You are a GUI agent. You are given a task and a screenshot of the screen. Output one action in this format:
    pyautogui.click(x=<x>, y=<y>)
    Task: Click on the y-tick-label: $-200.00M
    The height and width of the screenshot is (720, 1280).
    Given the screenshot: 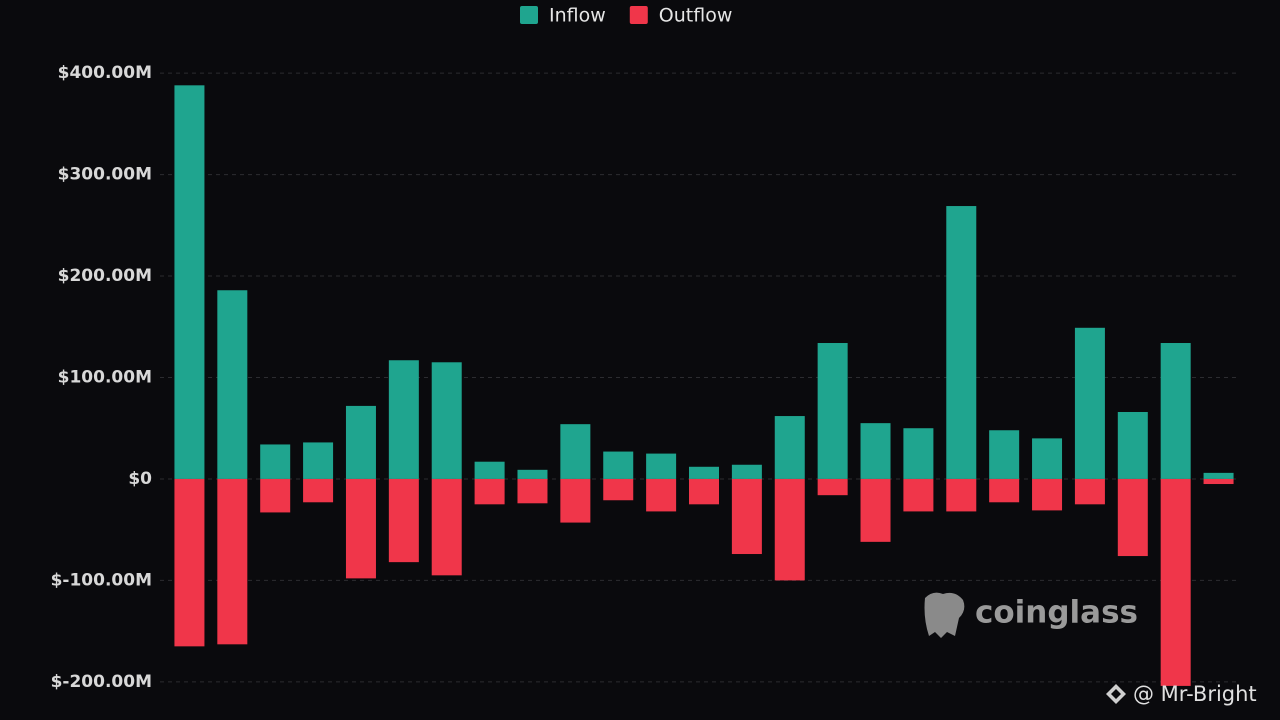 What is the action you would take?
    pyautogui.click(x=101, y=682)
    